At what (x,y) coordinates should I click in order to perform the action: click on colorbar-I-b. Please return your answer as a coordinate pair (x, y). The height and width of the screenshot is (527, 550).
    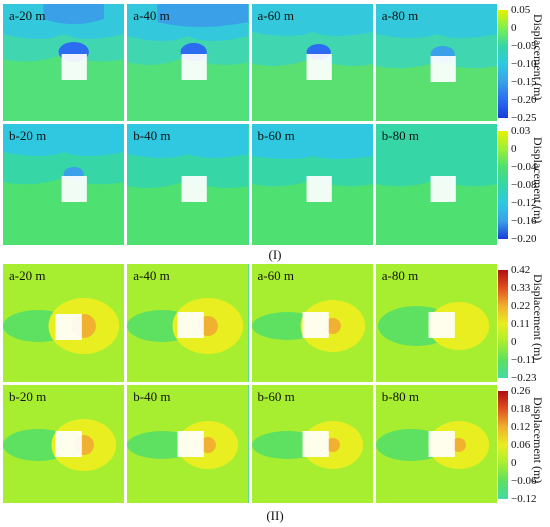
    Looking at the image, I should click on (503, 185).